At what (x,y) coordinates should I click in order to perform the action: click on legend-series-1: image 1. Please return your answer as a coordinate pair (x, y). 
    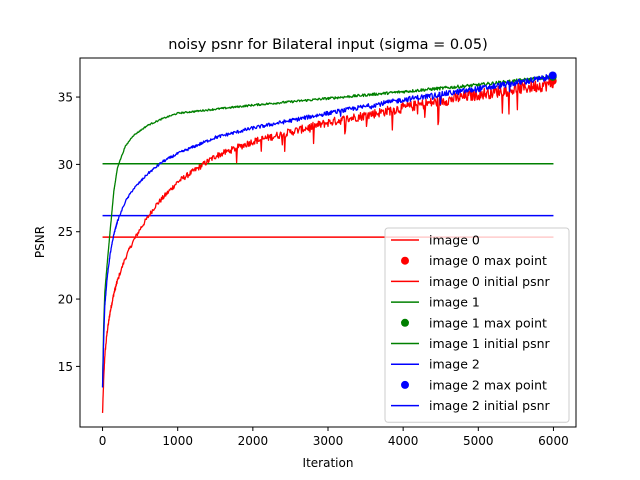
    Looking at the image, I should click on (435, 302).